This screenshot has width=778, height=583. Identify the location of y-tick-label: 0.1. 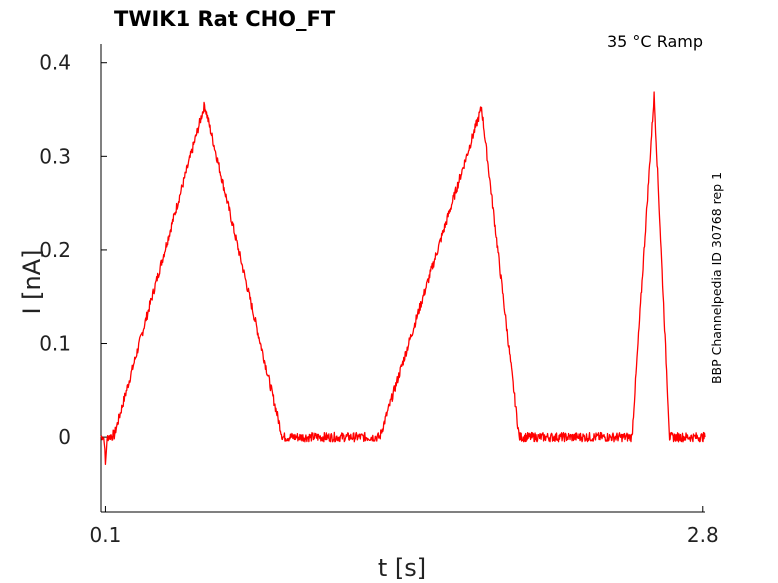
(55, 344).